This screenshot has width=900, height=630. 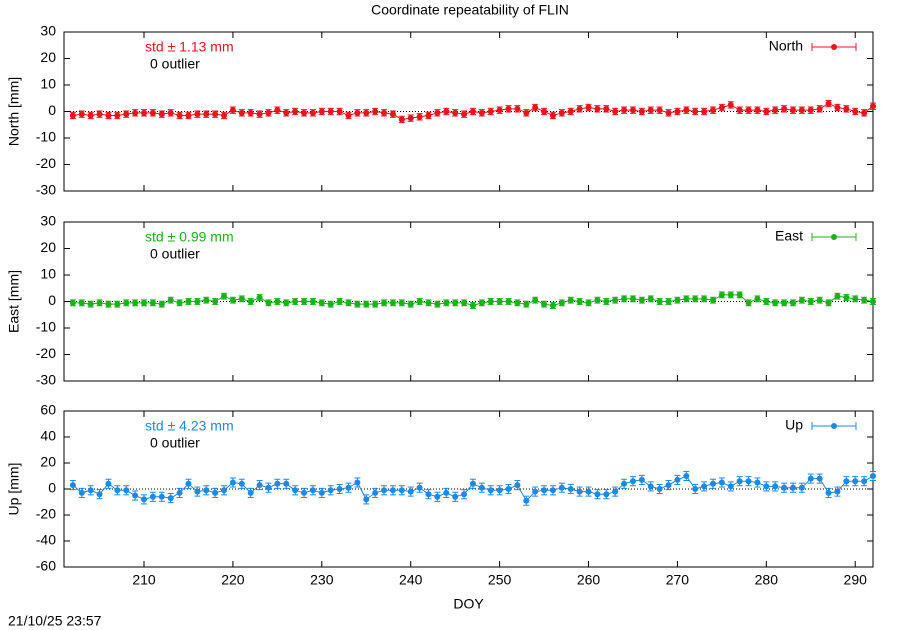 What do you see at coordinates (46, 380) in the screenshot?
I see `y-tick-label: -30` at bounding box center [46, 380].